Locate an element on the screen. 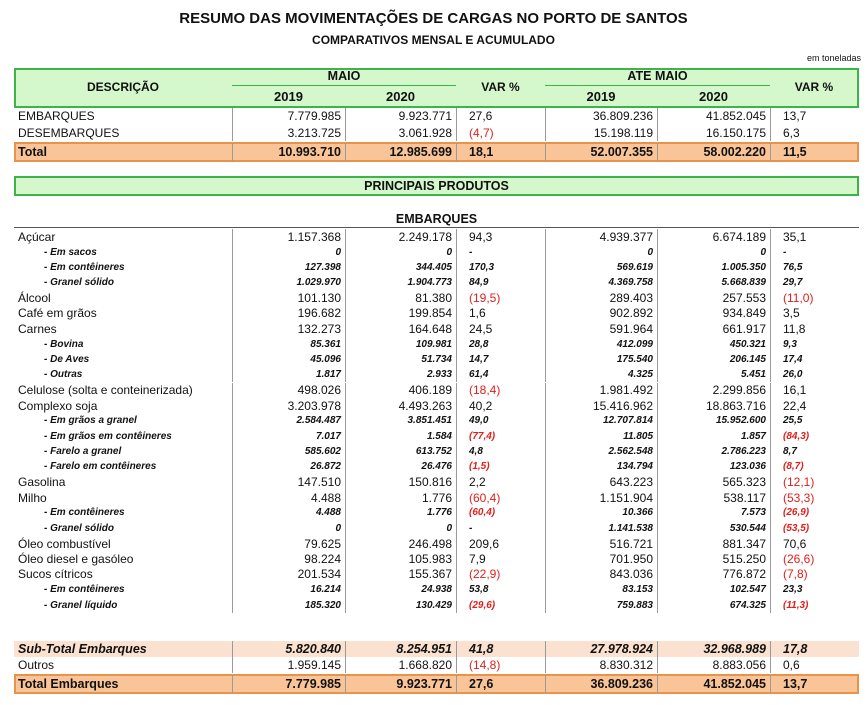 This screenshot has height=705, width=867. table-cell: 5.668.839 is located at coordinates (713, 283).